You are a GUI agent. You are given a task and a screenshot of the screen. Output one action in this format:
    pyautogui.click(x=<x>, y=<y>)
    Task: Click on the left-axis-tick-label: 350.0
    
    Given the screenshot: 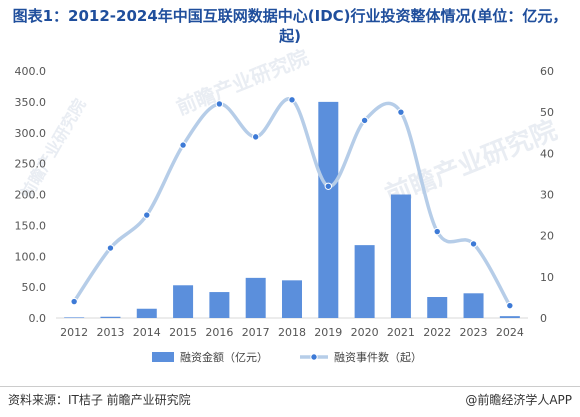 What is the action you would take?
    pyautogui.click(x=31, y=102)
    